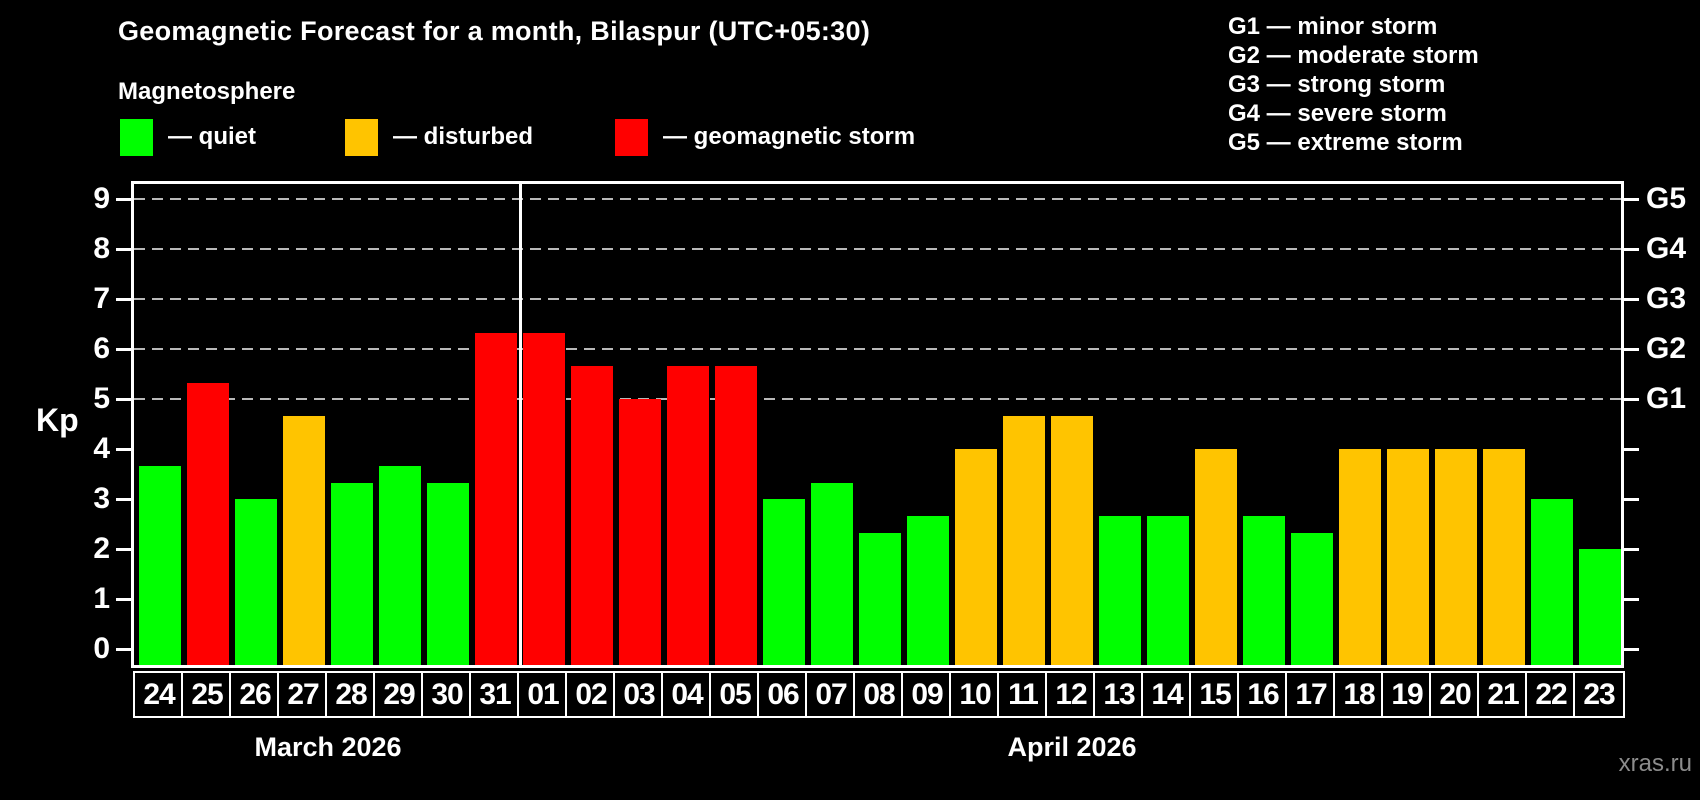 The width and height of the screenshot is (1700, 800). What do you see at coordinates (207, 91) in the screenshot?
I see `chart-subtitle: Magnetosphere` at bounding box center [207, 91].